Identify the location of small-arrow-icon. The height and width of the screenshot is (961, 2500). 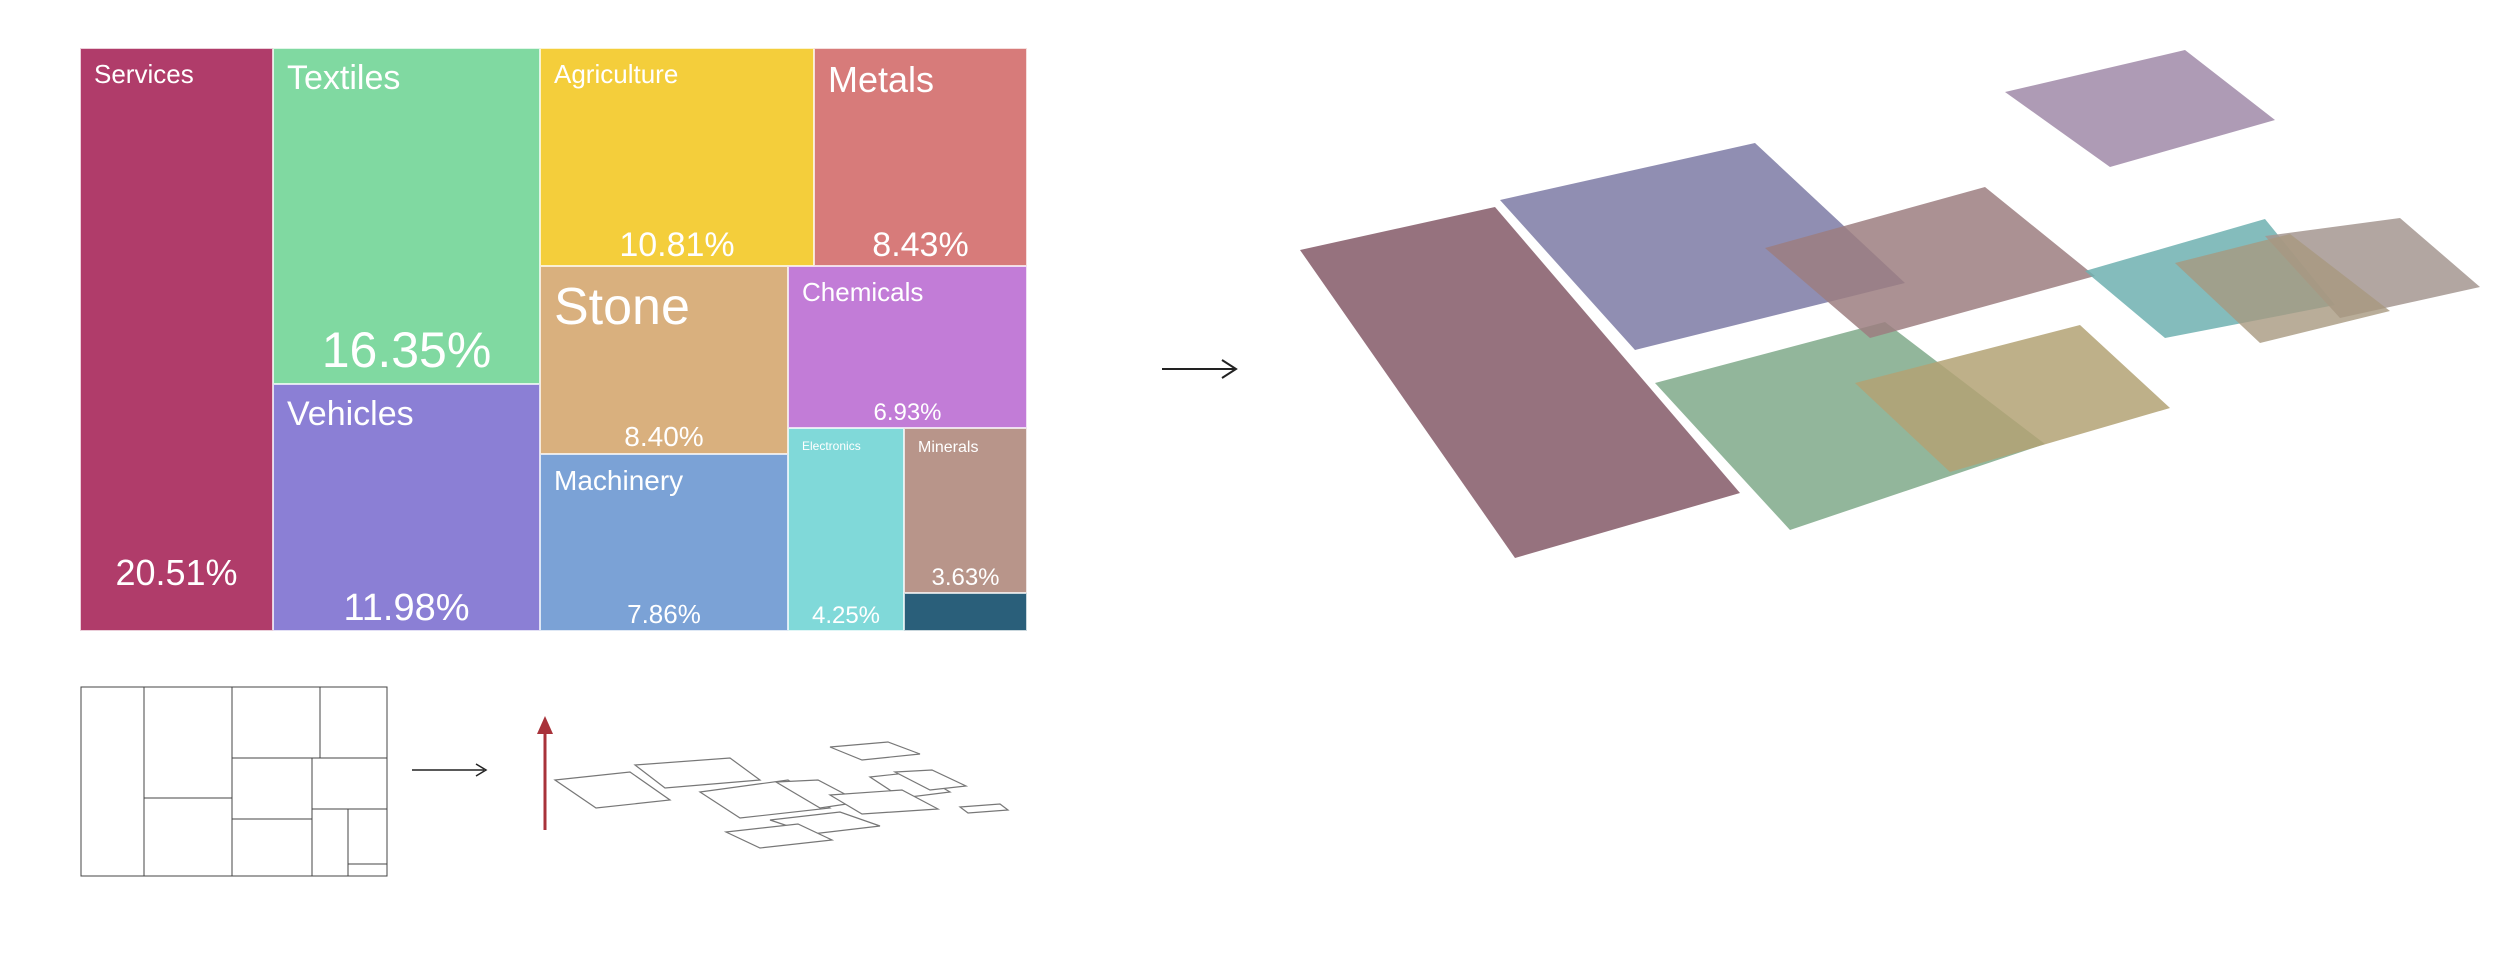
(450, 770).